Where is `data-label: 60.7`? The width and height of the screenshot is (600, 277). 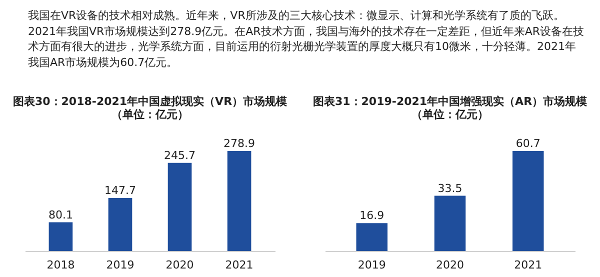 data-label: 60.7 is located at coordinates (528, 143).